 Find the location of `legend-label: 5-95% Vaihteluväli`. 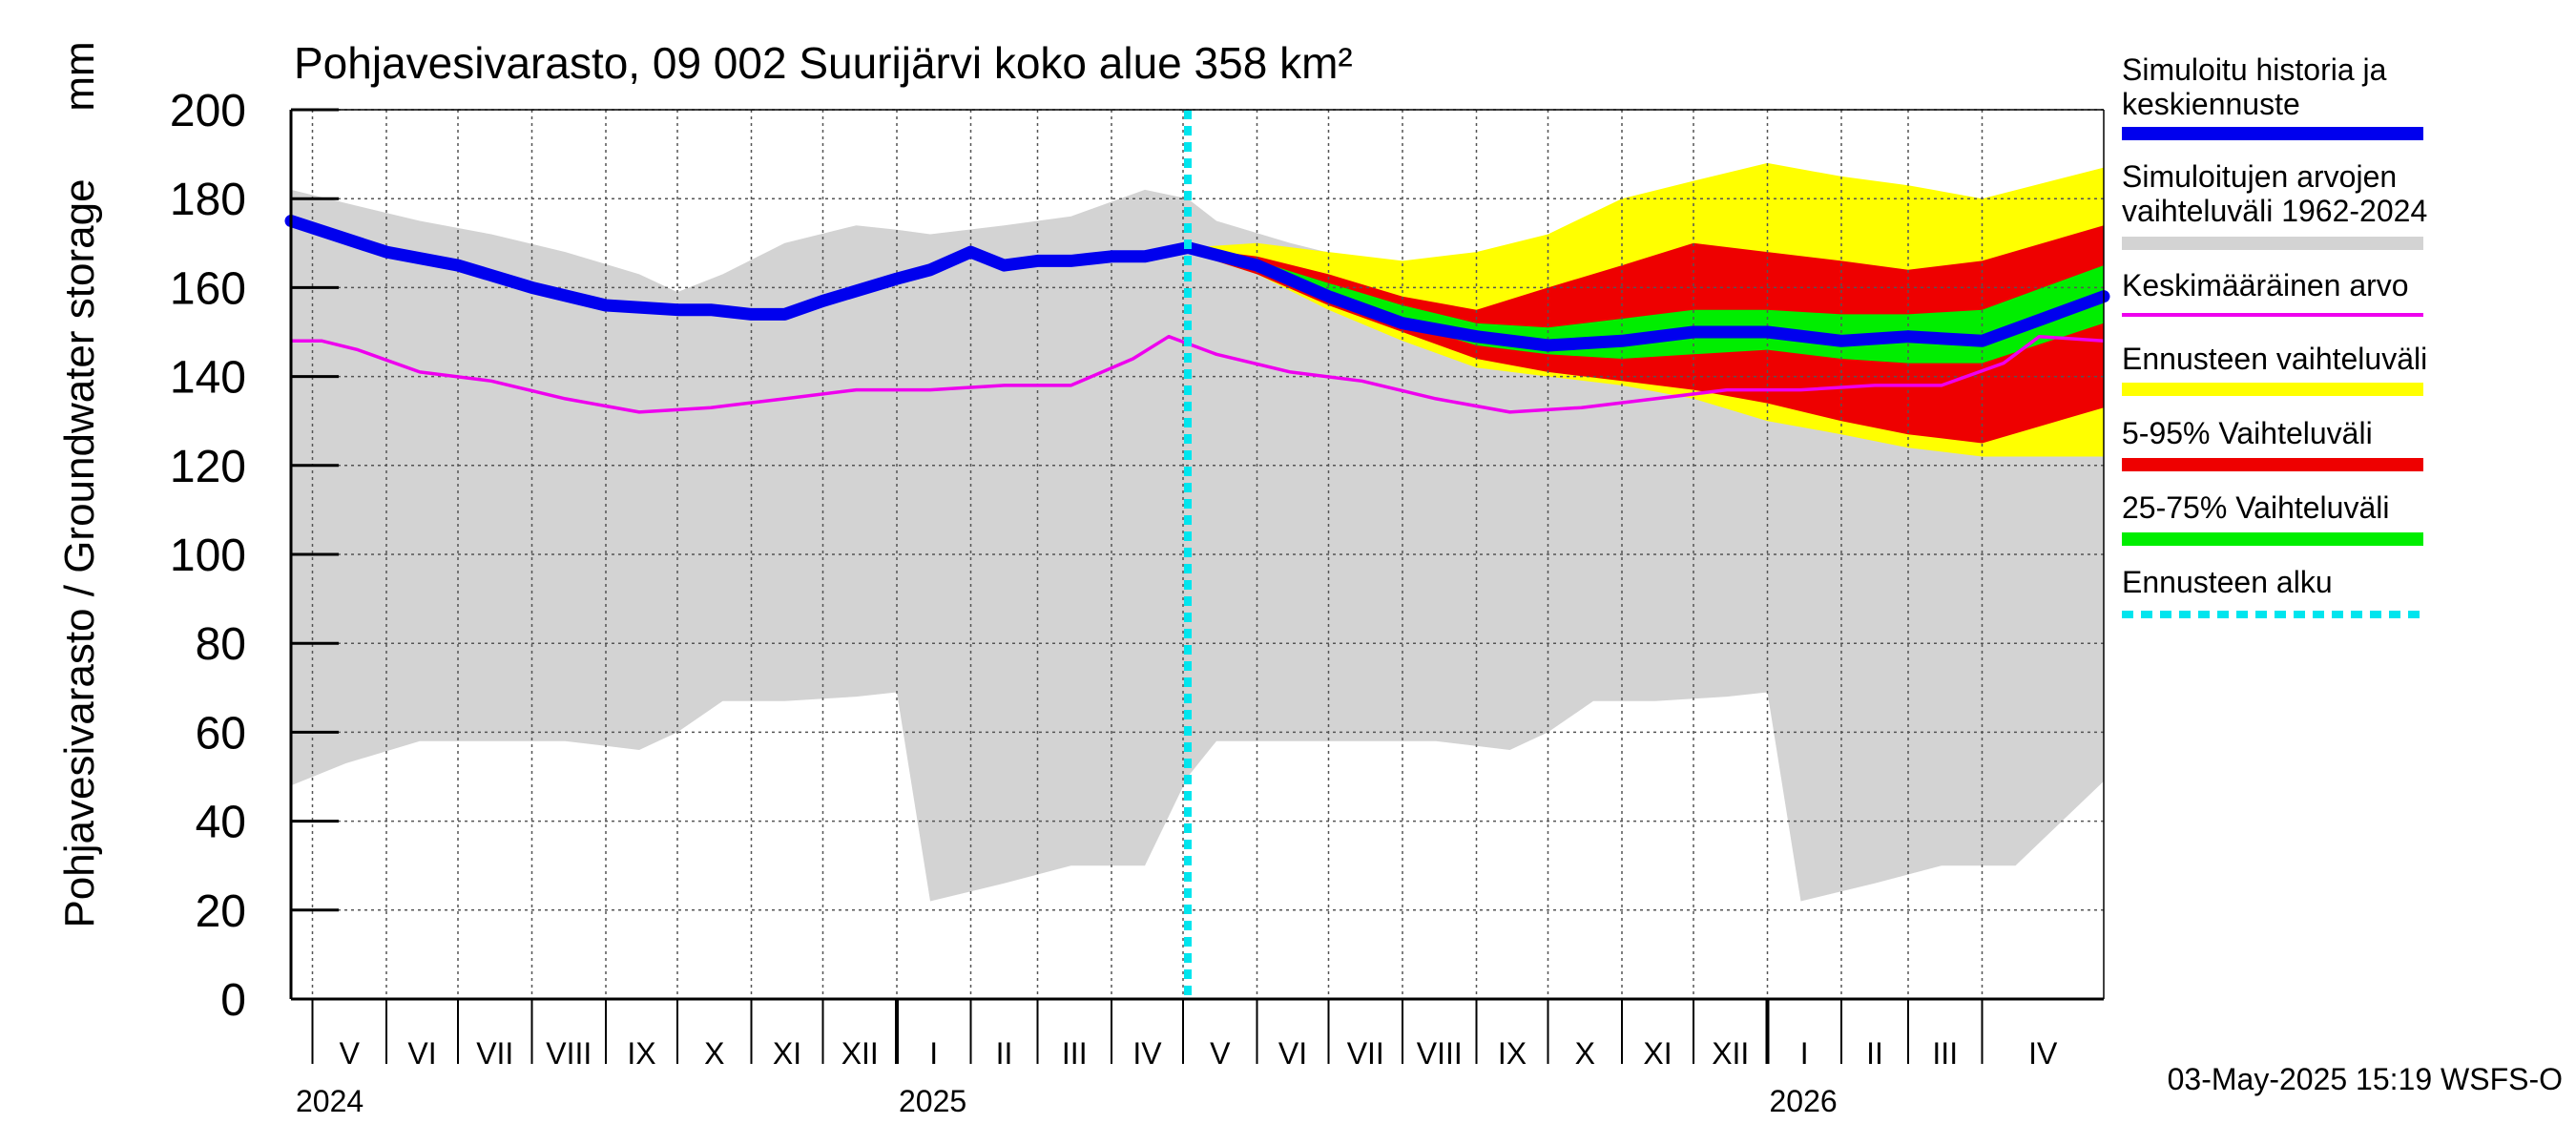

legend-label: 5-95% Vaihteluväli is located at coordinates (2247, 433).